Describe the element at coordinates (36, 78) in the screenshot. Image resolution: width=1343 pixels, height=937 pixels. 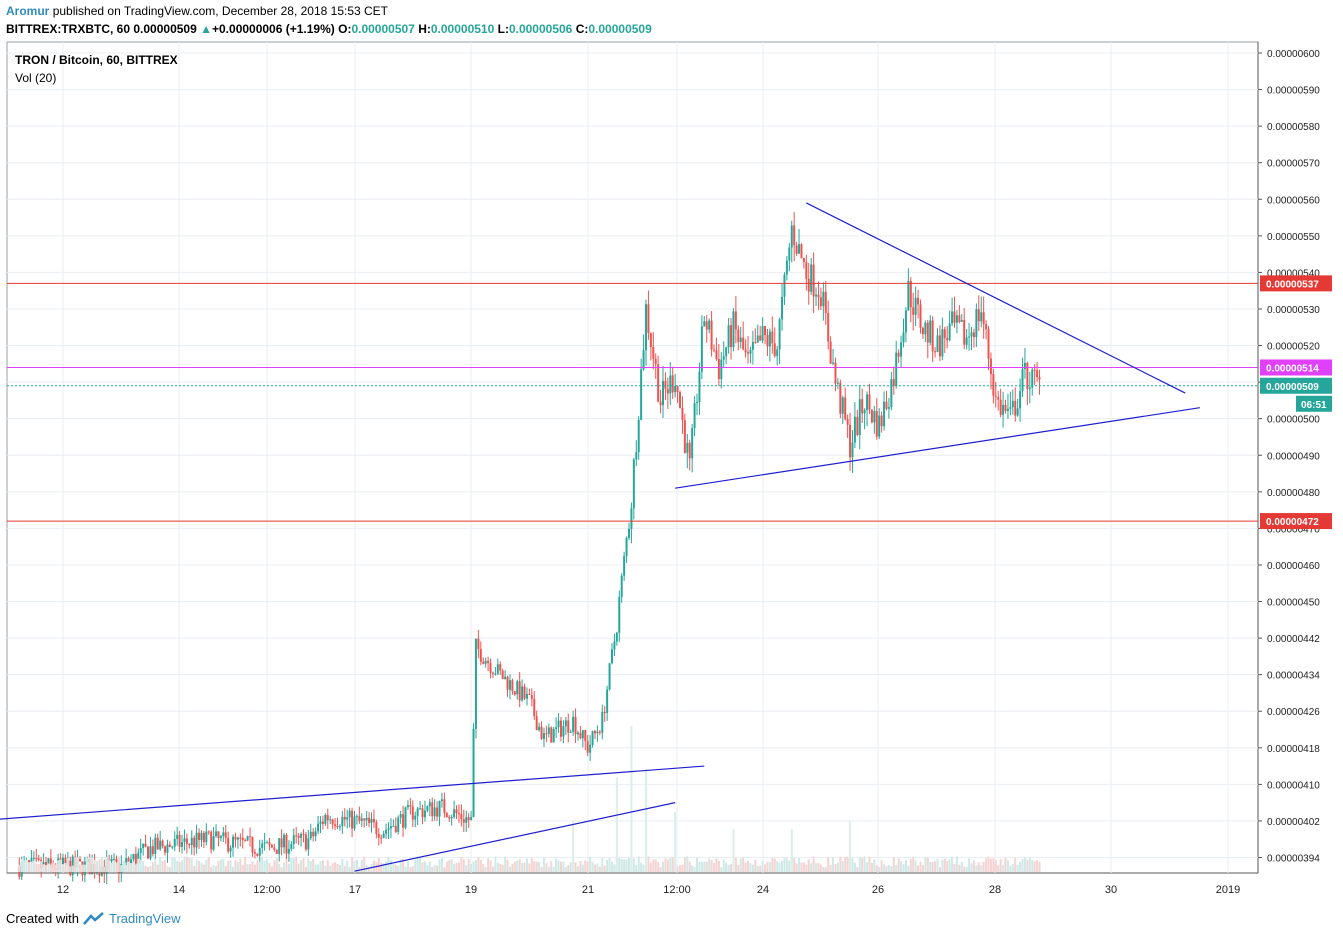
I see `volume-indicator-label: Vol (20)` at that location.